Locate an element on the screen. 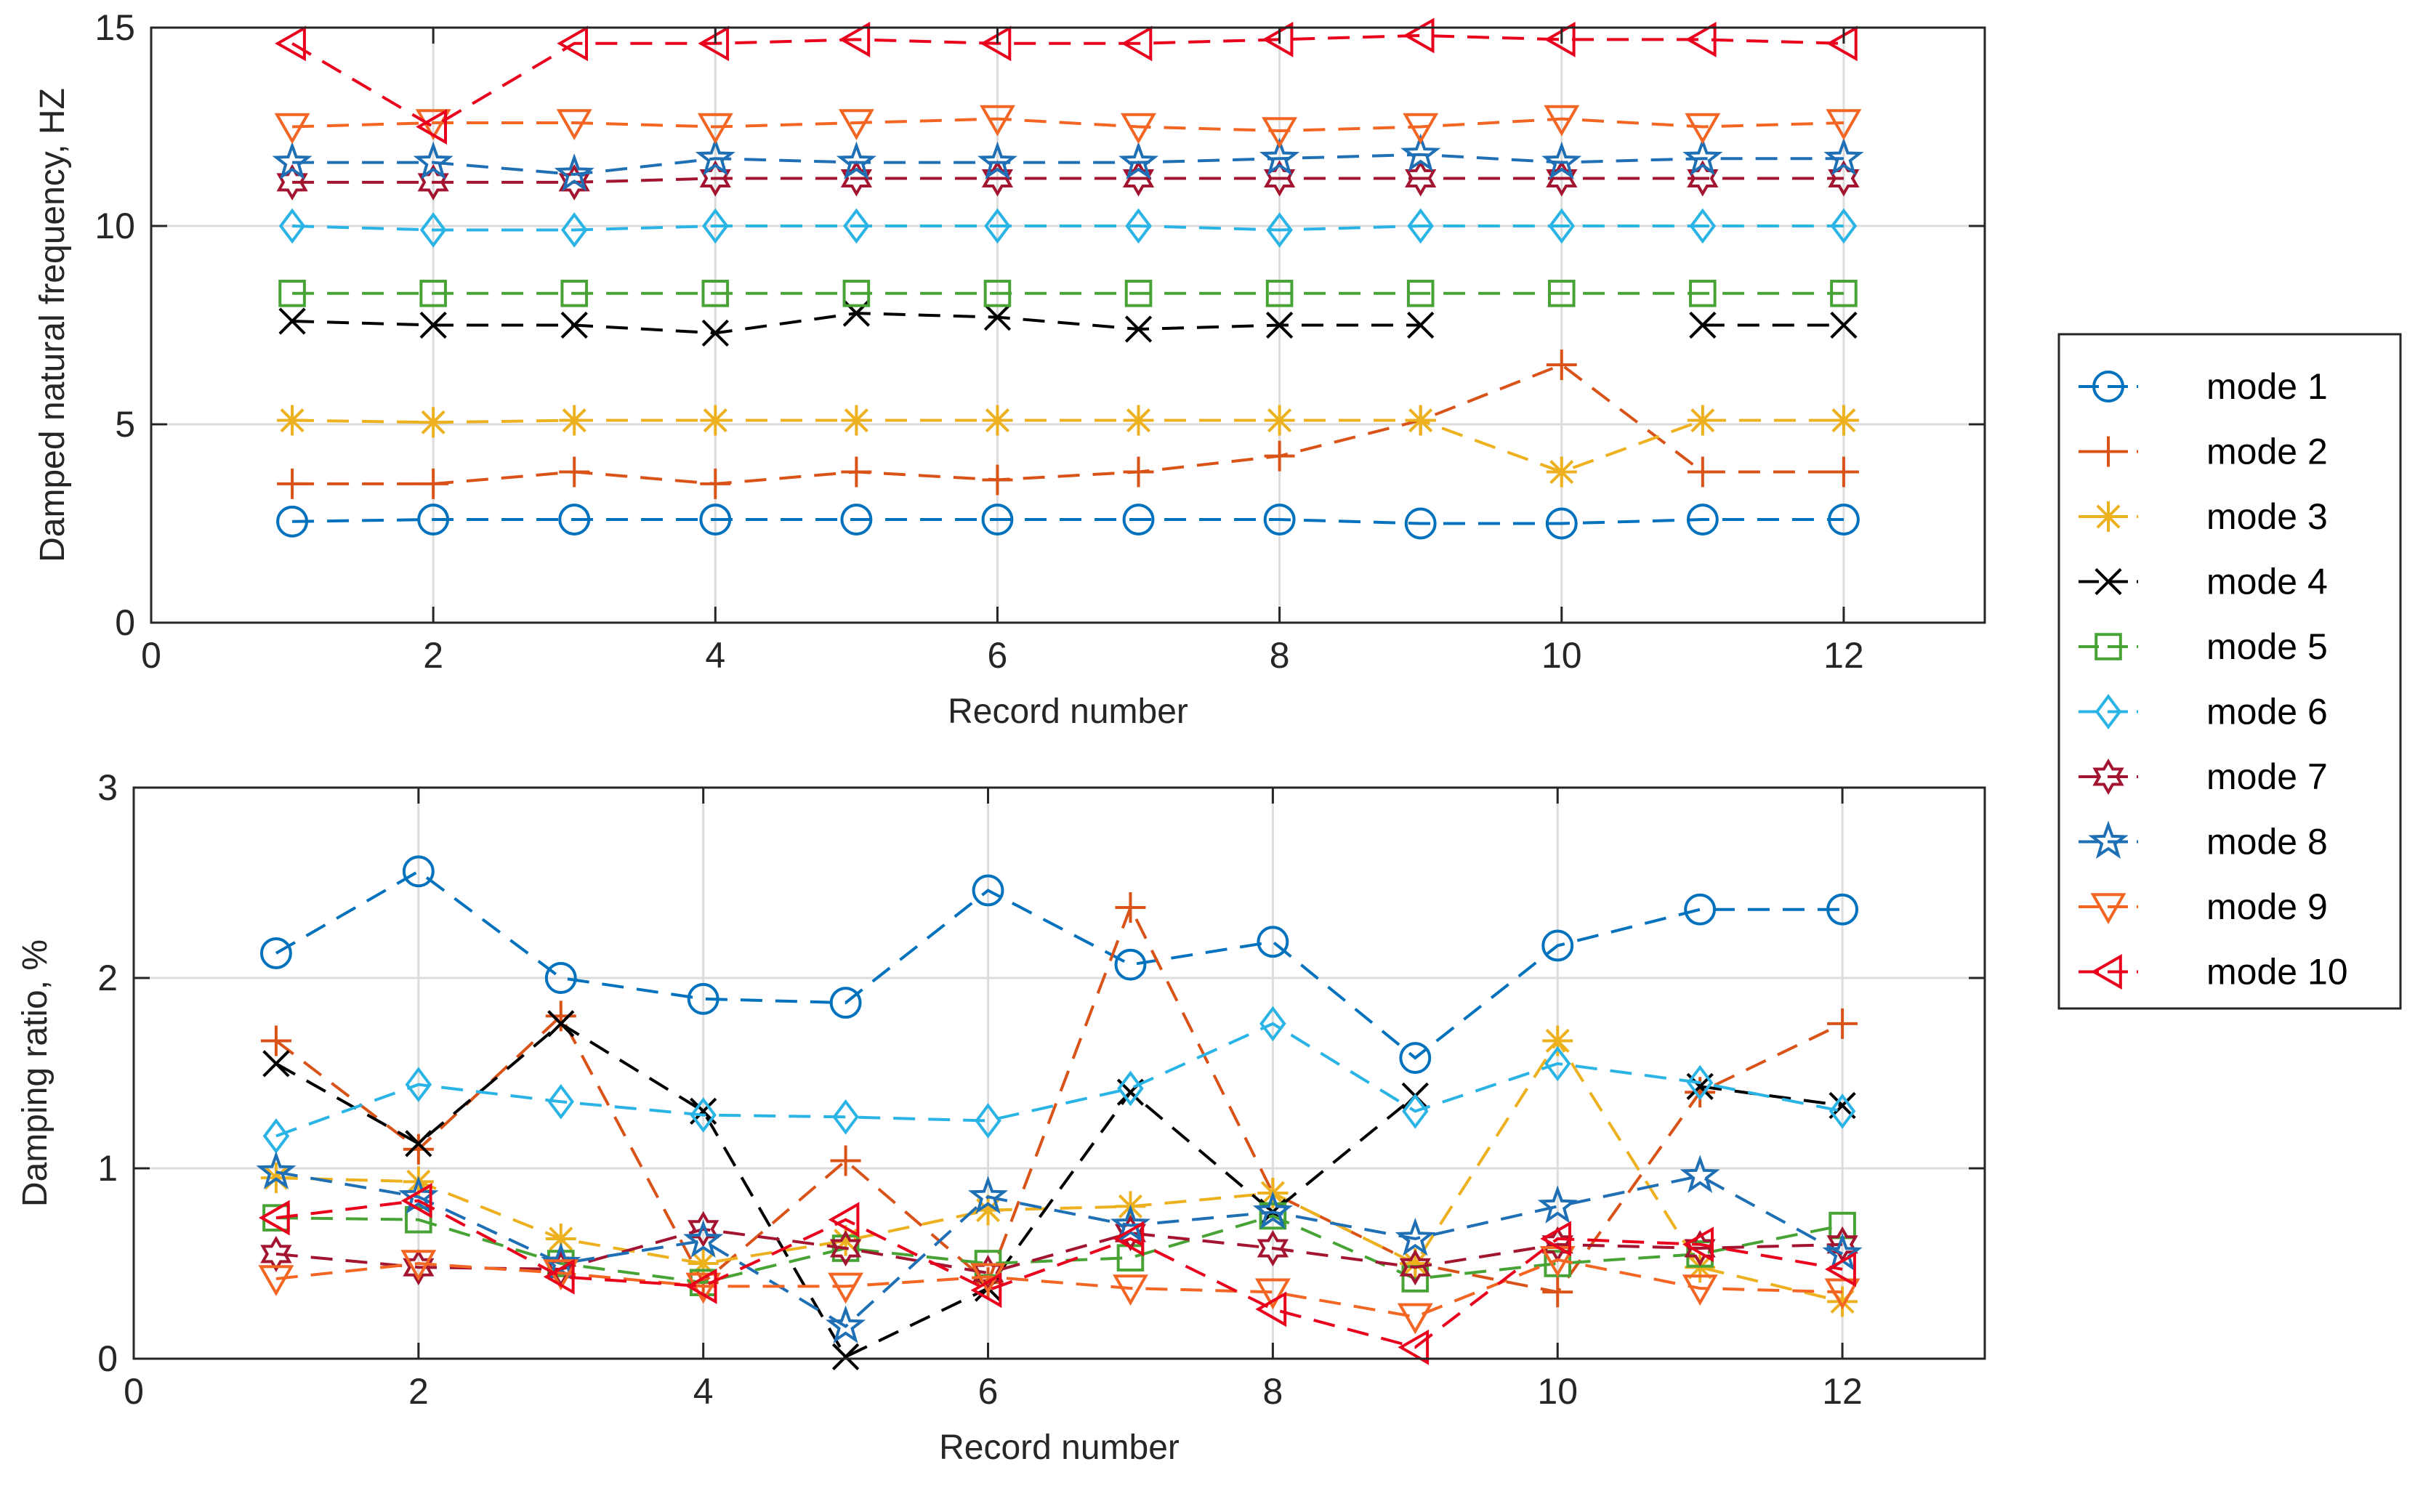  legend-label: mode 8 is located at coordinates (2267, 842).